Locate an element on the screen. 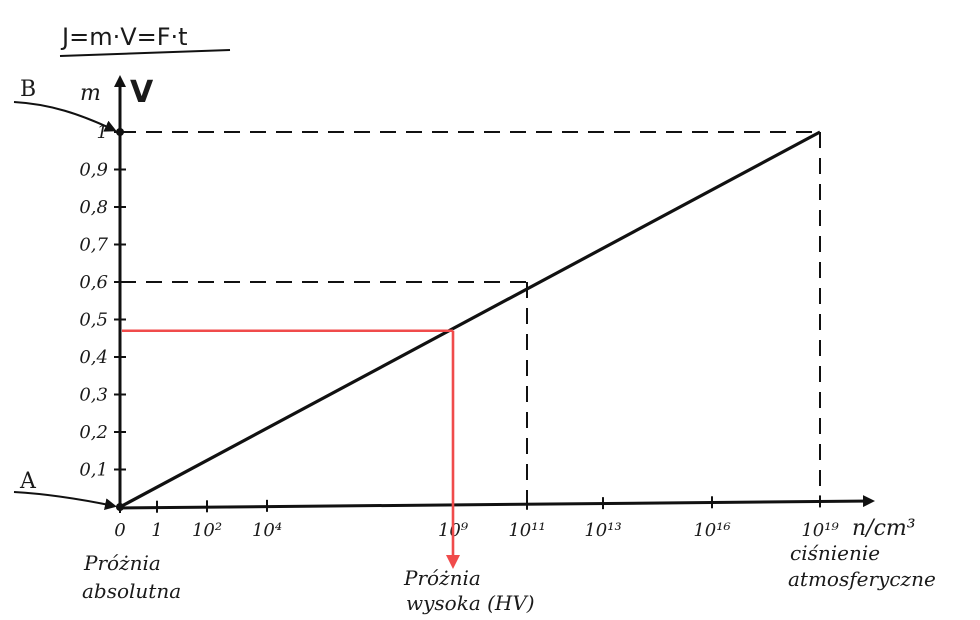 The width and height of the screenshot is (980, 620). y-ticks: 0,1 0,2 0,3 0,4 0,5 0,6 0,7 0,8 0,9 1 is located at coordinates (102, 301).